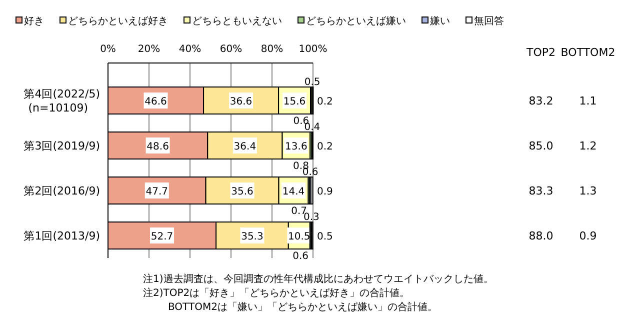 The image size is (620, 322). Describe the element at coordinates (588, 191) in the screenshot. I see `text: 1.3` at that location.